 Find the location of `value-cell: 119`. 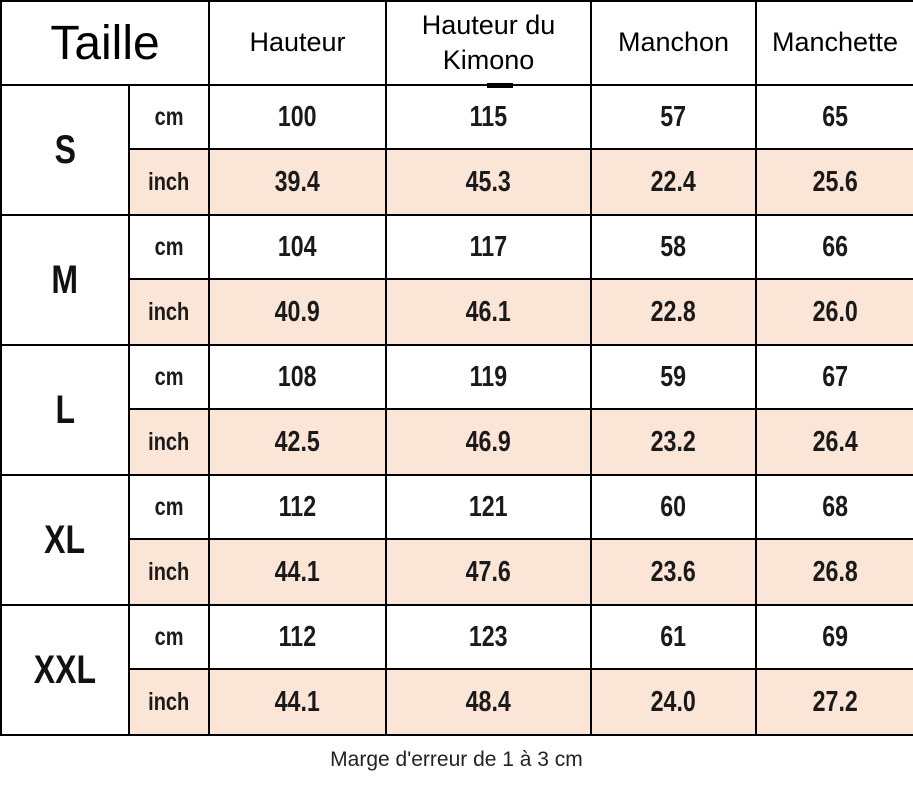

value-cell: 119 is located at coordinates (489, 377).